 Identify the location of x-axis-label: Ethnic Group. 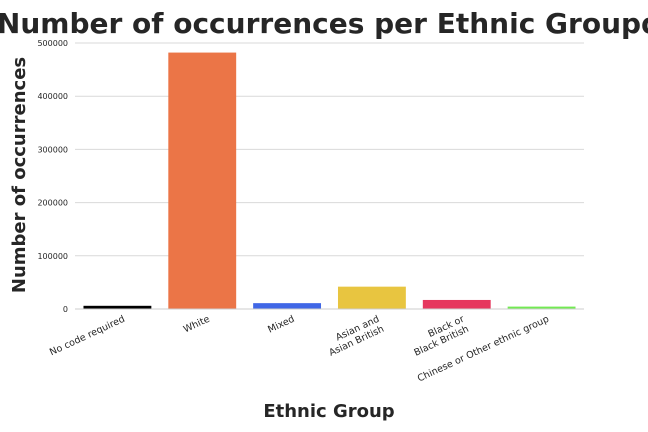
(328, 411).